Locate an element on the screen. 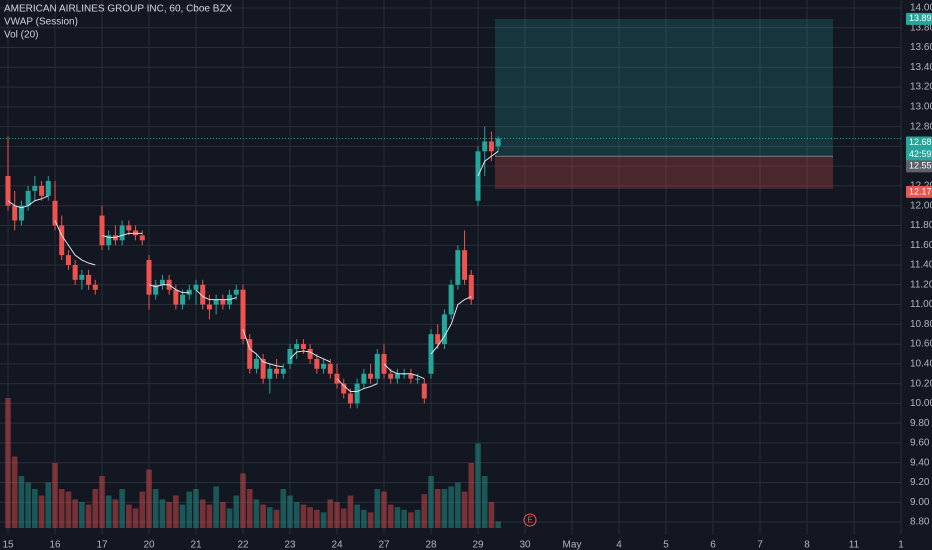 The width and height of the screenshot is (932, 550). countdown-label: 42:59 is located at coordinates (920, 154).